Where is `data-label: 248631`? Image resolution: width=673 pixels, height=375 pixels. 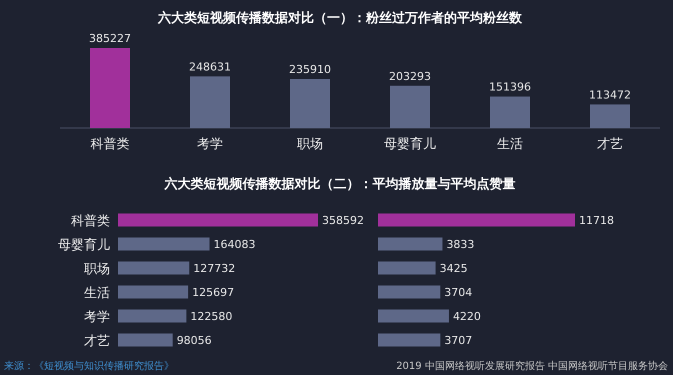 data-label: 248631 is located at coordinates (210, 67).